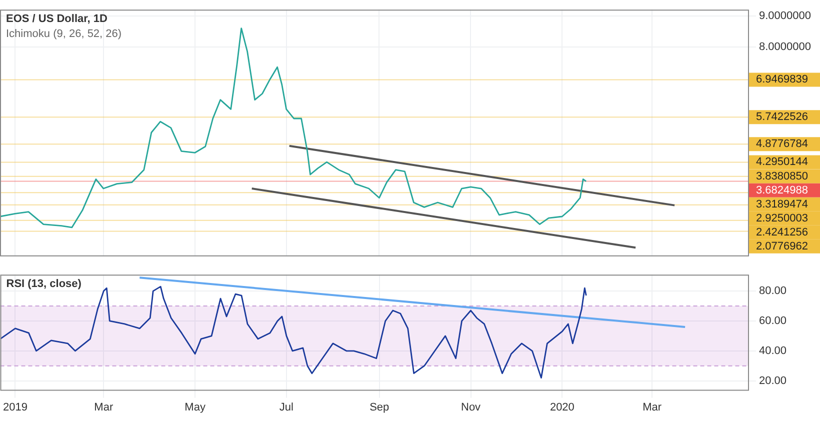 The image size is (820, 444). Describe the element at coordinates (44, 284) in the screenshot. I see `chart-title: RSI (13, close)` at that location.